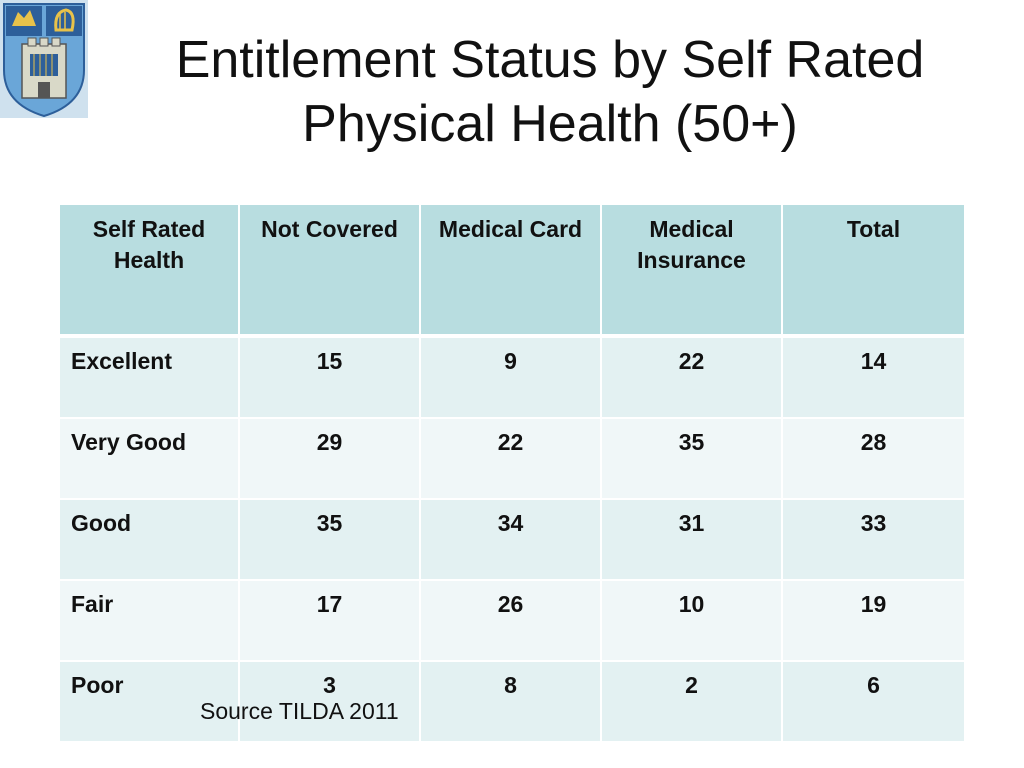 This screenshot has height=768, width=1024. I want to click on table-cell: 2, so click(692, 702).